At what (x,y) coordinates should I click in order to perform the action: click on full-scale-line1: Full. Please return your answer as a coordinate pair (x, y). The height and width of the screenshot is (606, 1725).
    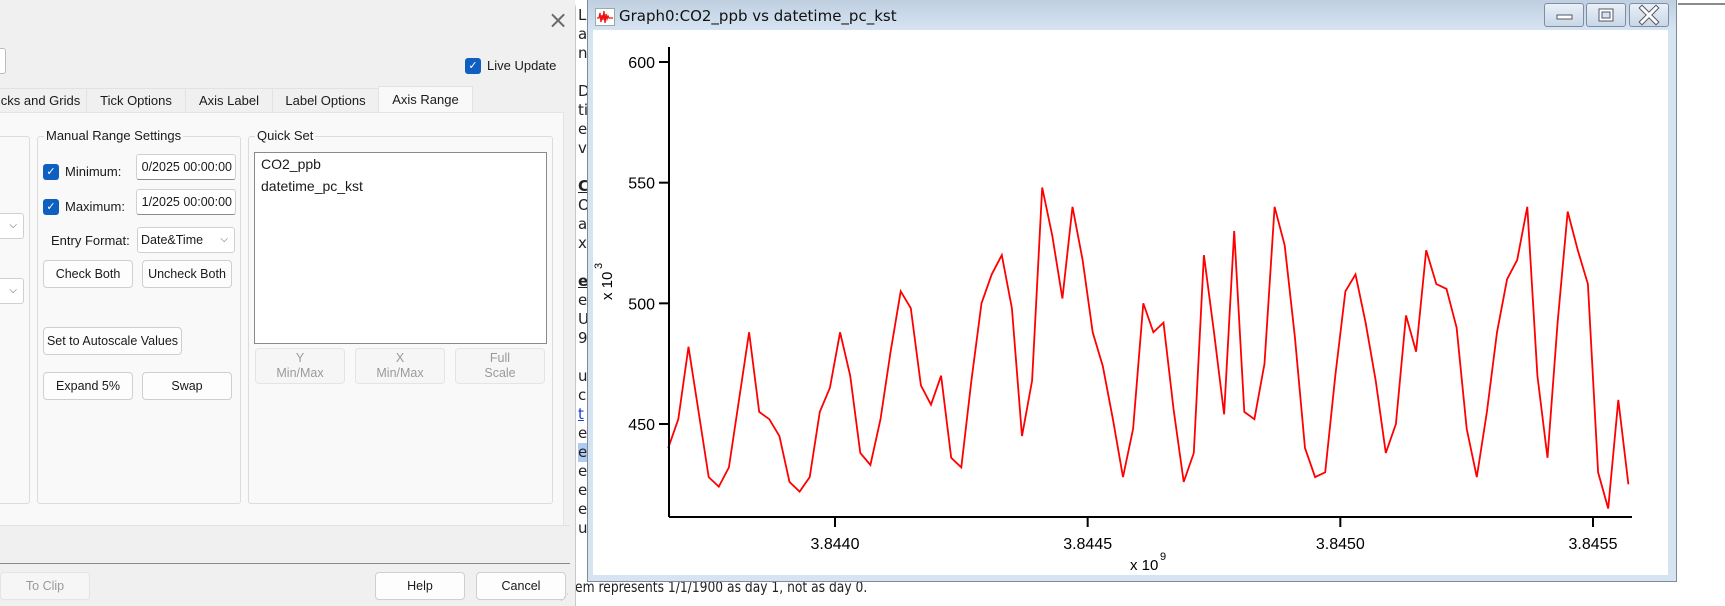
    Looking at the image, I should click on (500, 358).